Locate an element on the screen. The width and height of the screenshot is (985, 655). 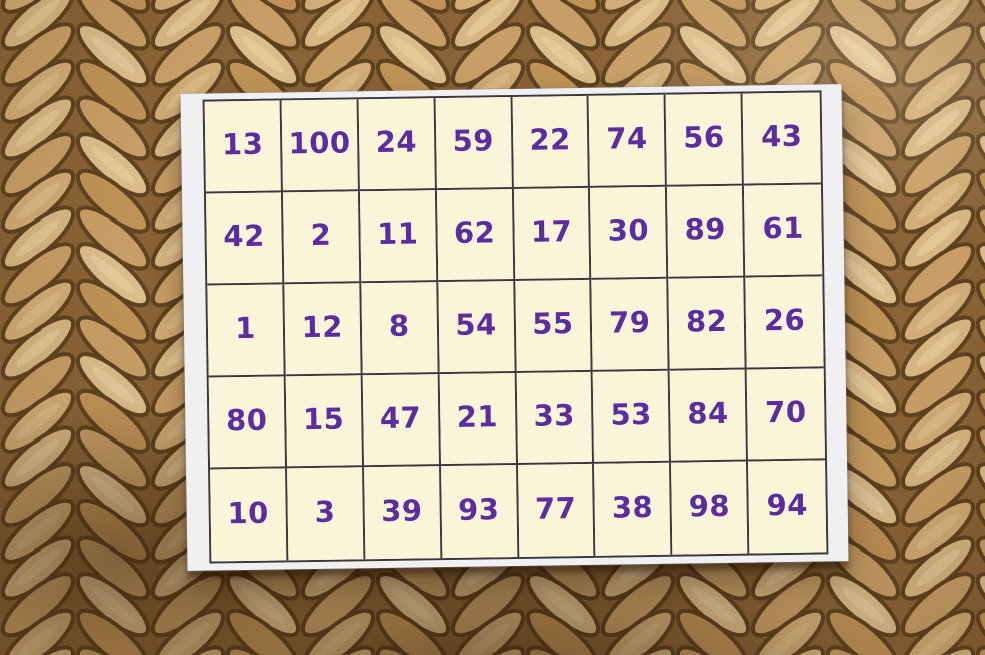
grid-cell: 54 is located at coordinates (477, 327).